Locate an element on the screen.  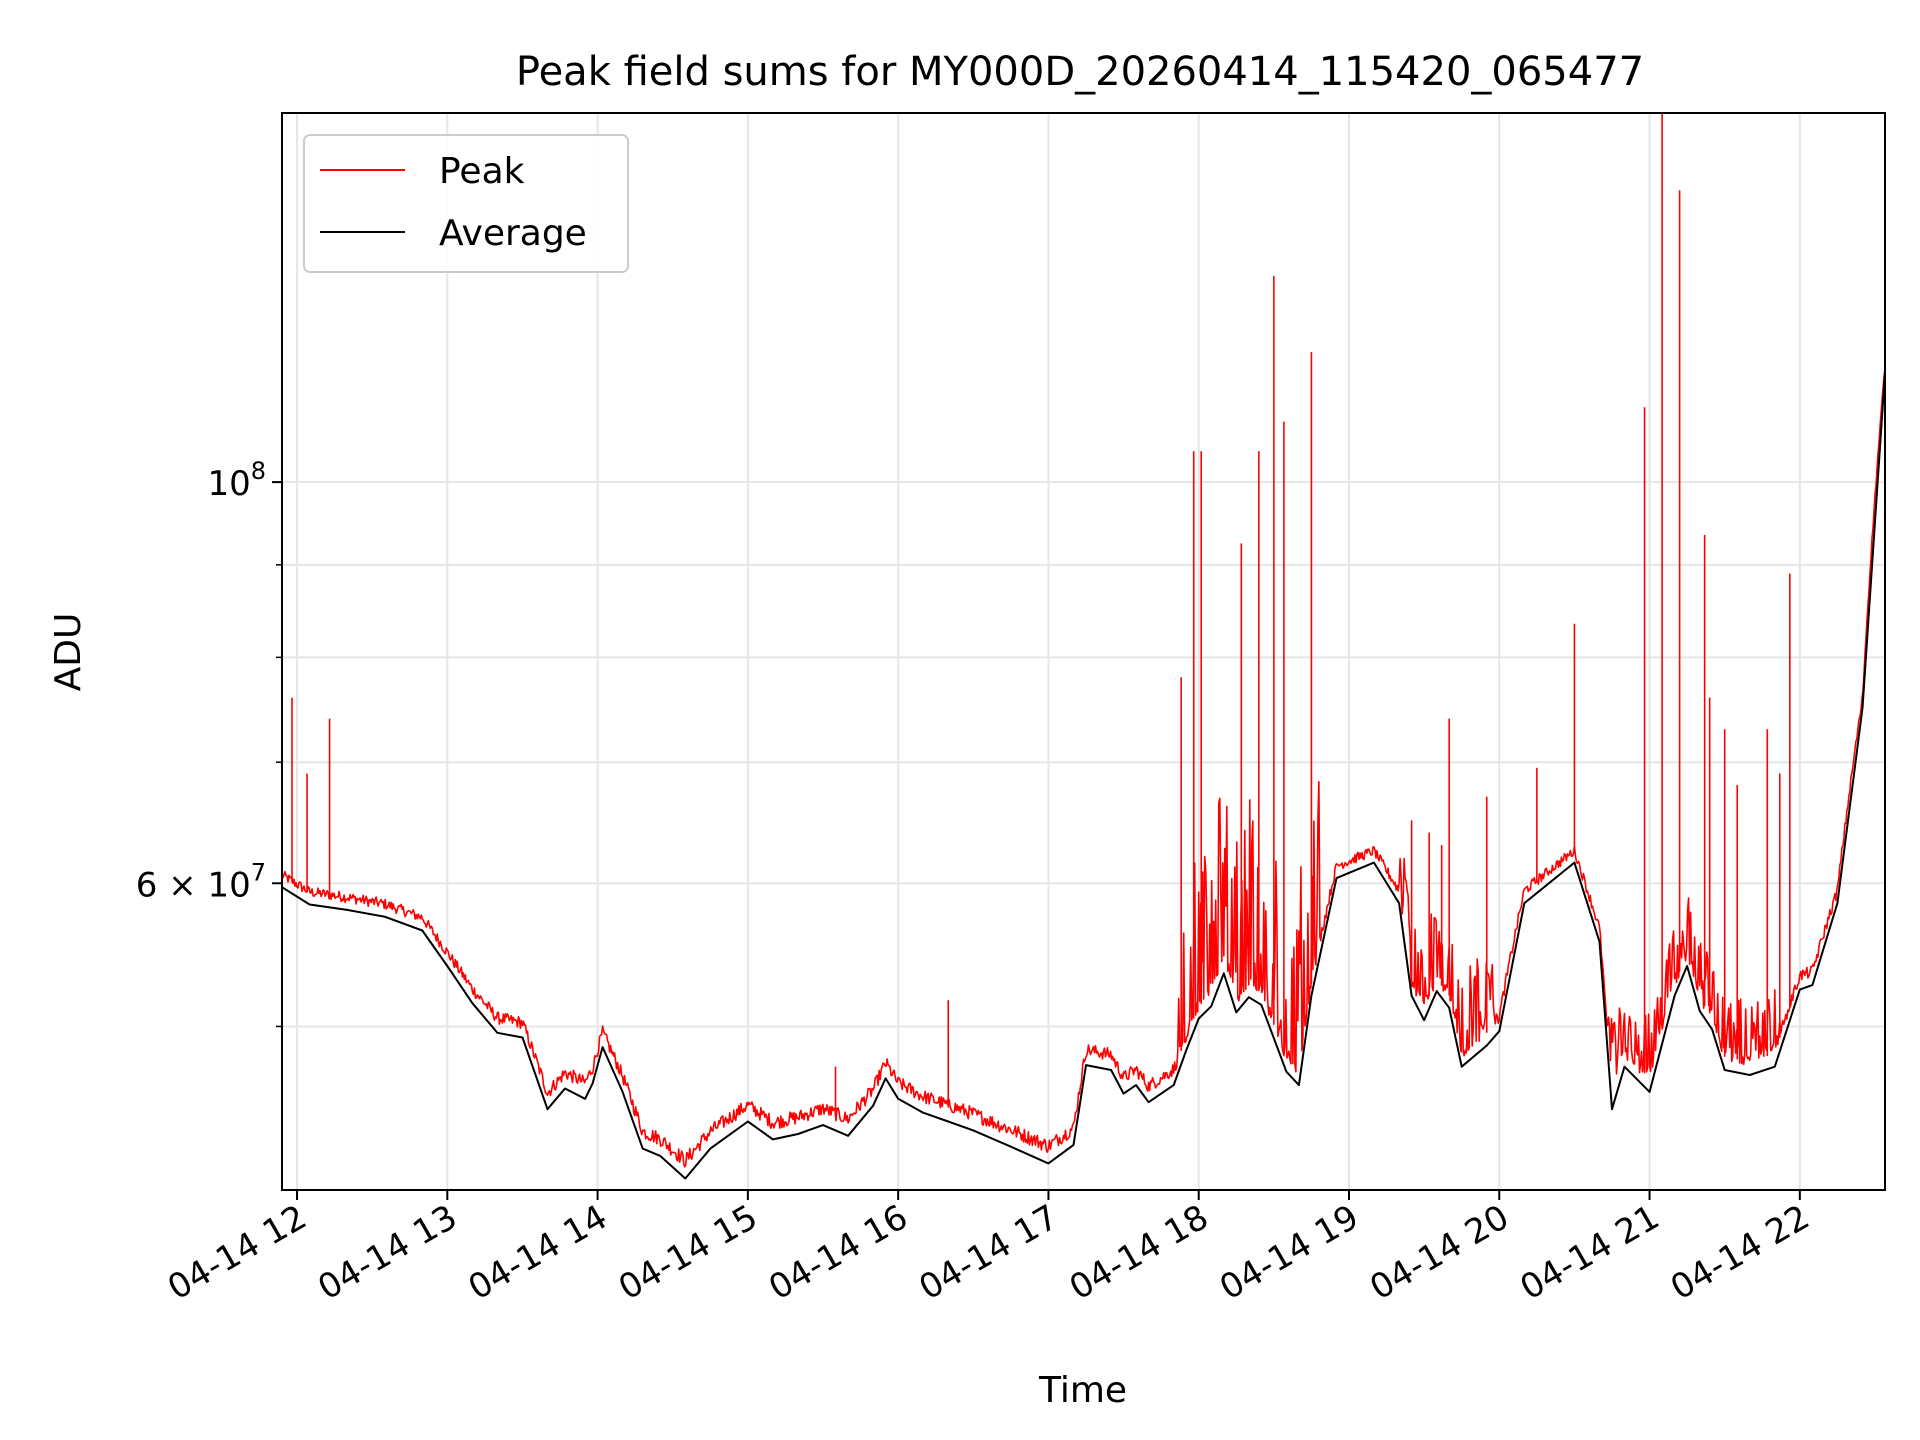
y-tick-exponent: 7 is located at coordinates (258, 872).